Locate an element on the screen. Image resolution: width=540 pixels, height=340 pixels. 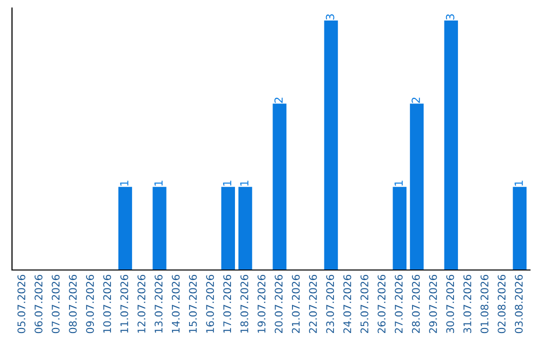
x-tick-label: 10.07.2026 is located at coordinates (107, 303).